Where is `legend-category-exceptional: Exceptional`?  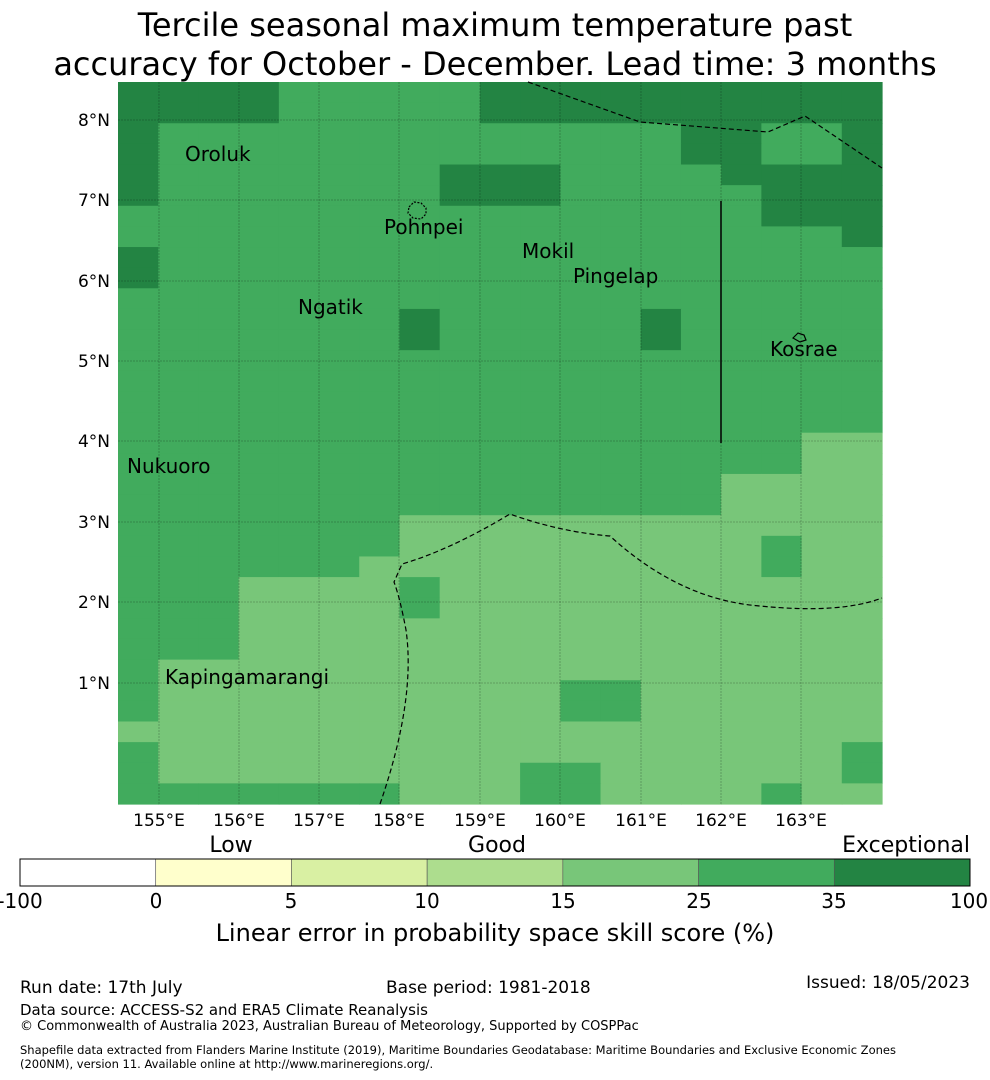
legend-category-exceptional: Exceptional is located at coordinates (906, 845).